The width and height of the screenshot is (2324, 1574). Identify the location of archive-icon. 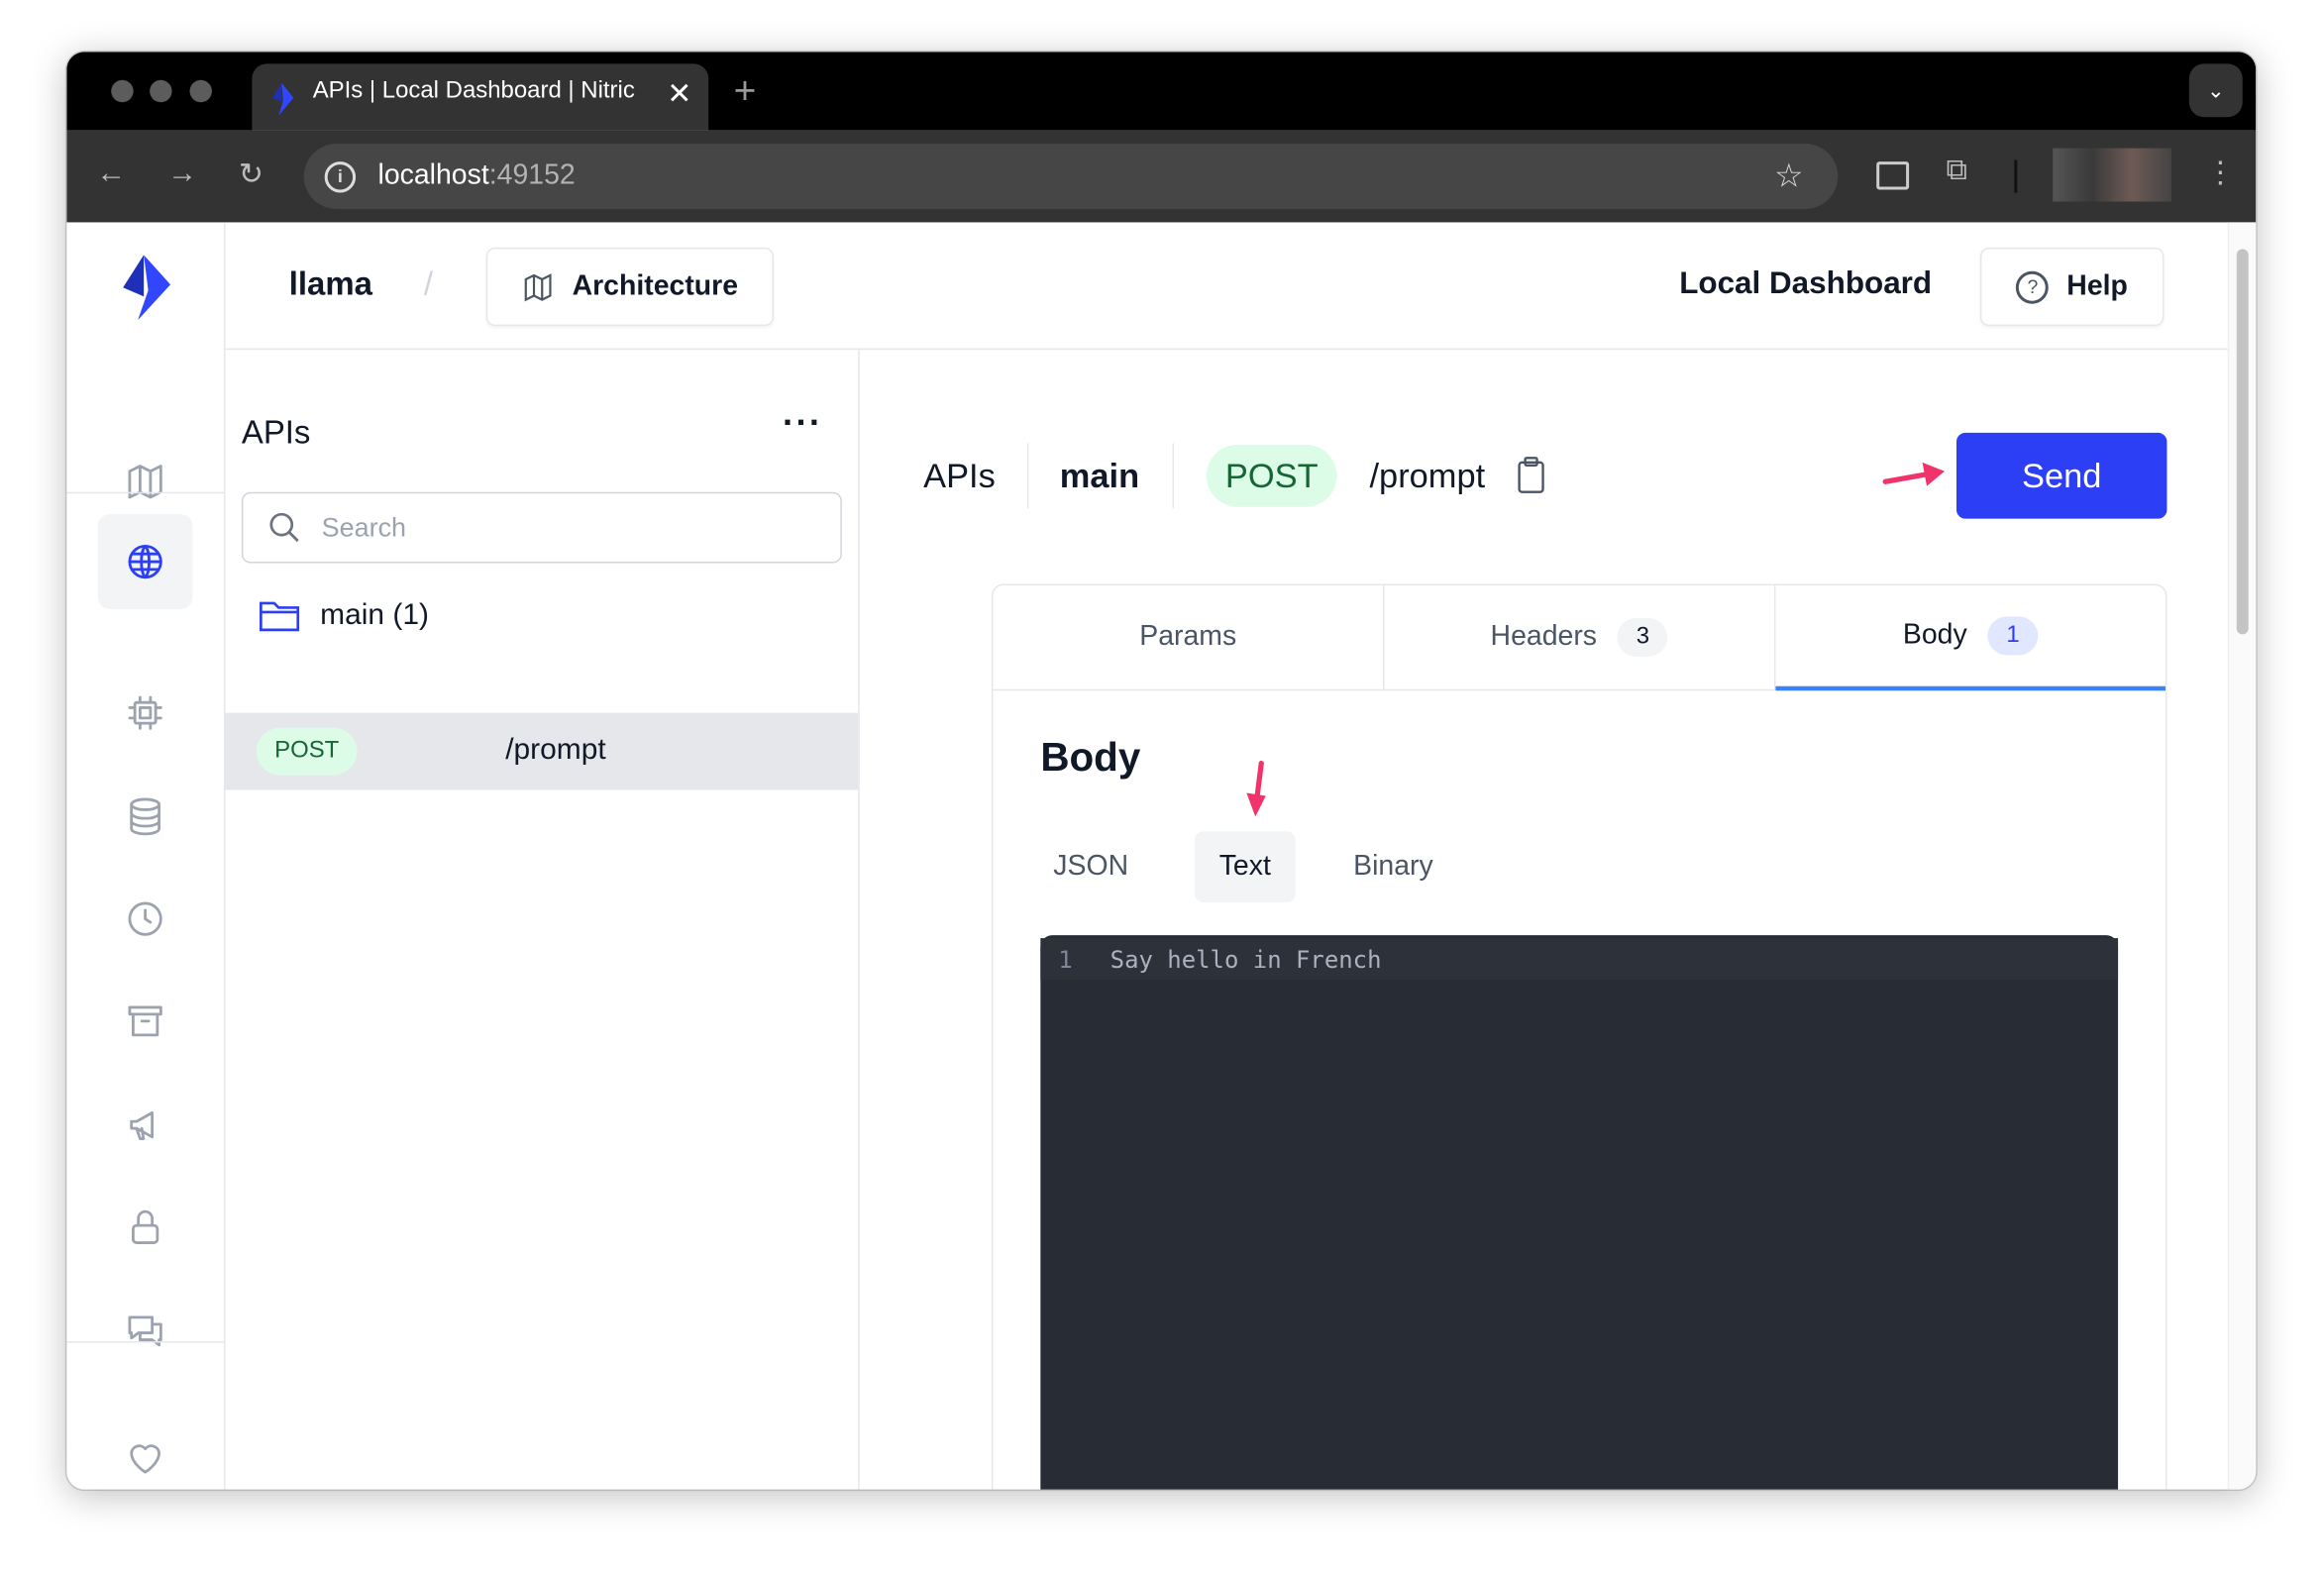
(145, 1021).